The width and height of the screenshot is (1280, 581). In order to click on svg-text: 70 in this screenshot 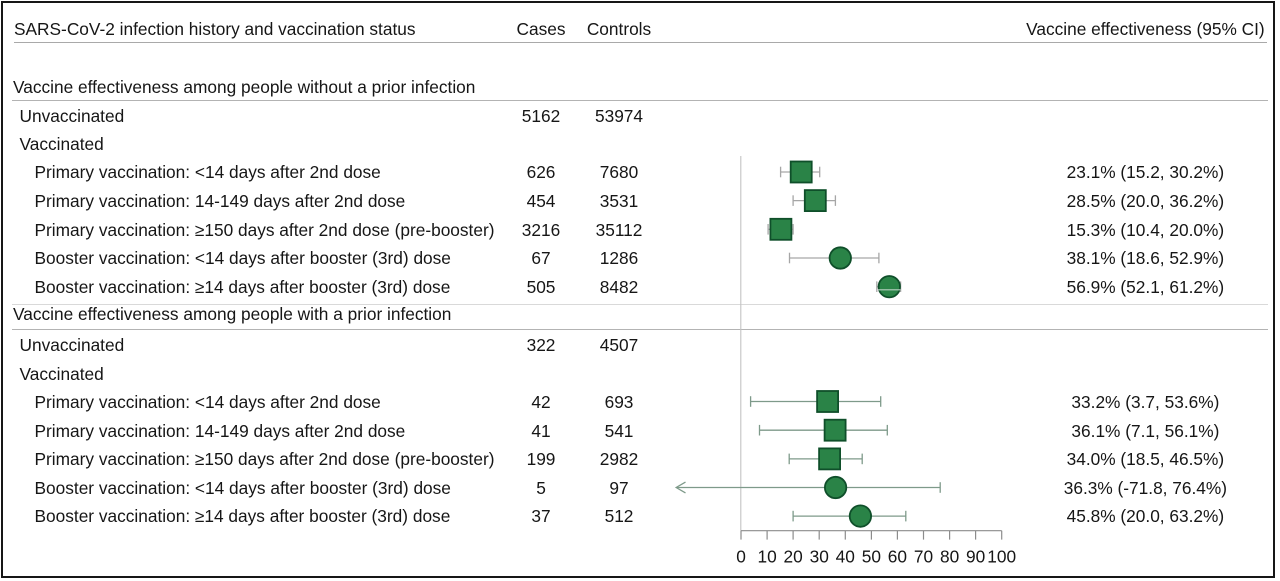, I will do `click(923, 556)`.